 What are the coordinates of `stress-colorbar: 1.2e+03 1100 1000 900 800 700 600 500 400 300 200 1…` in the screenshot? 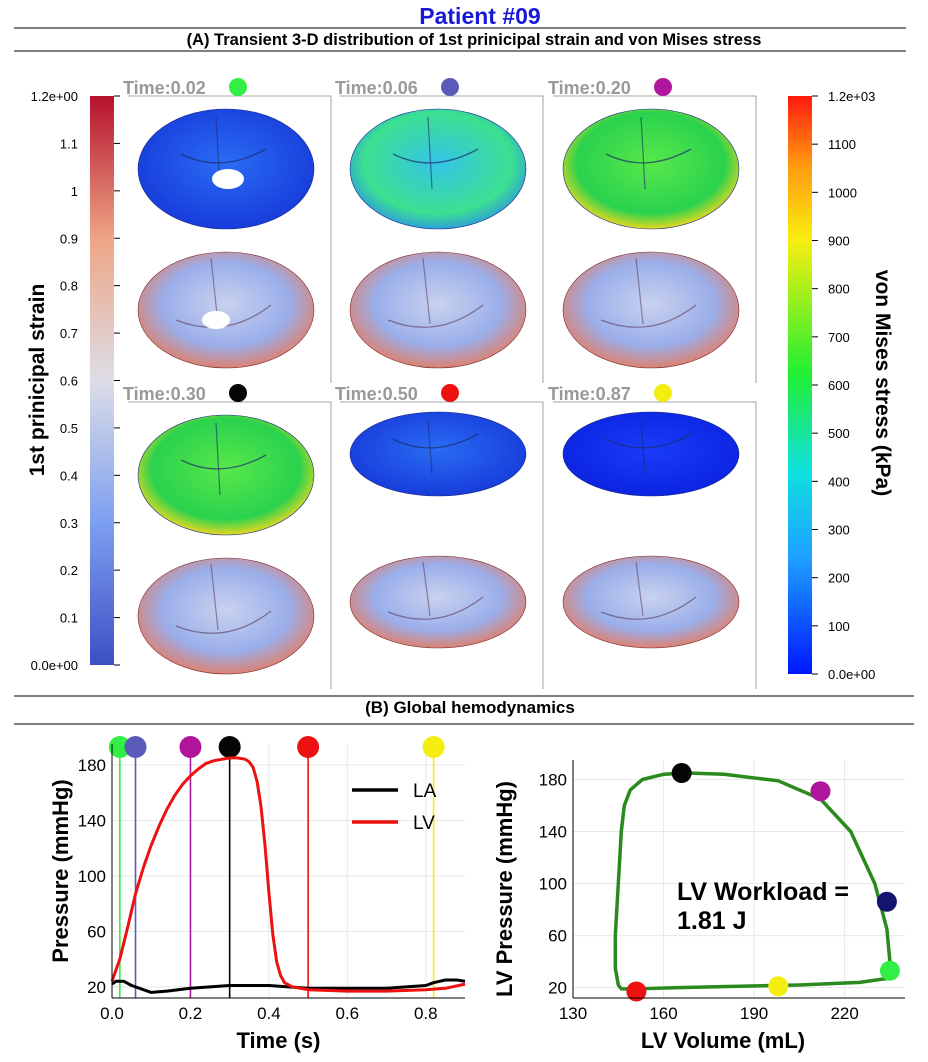 It's located at (841, 385).